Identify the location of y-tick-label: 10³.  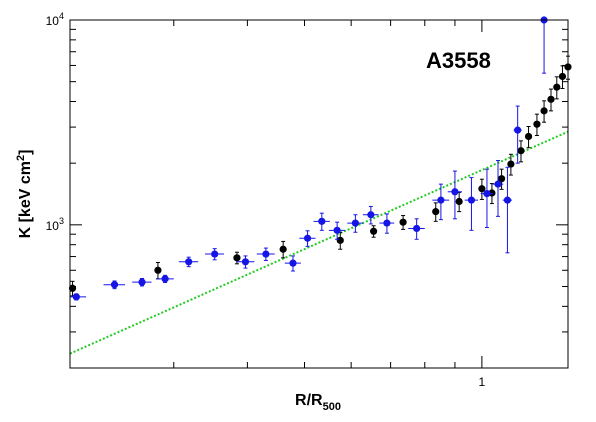
(55, 224).